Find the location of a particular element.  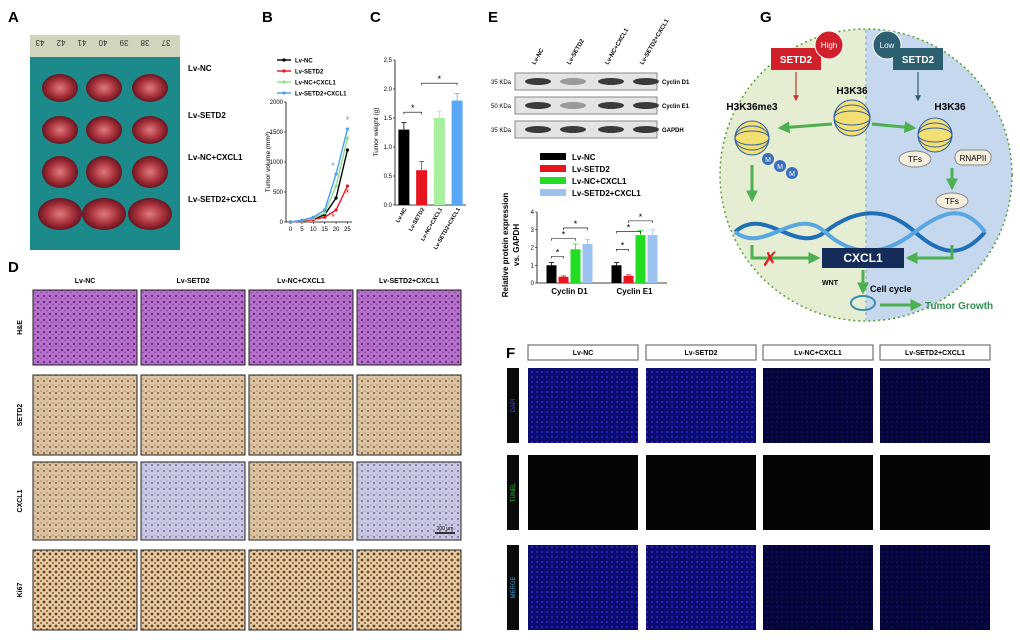

y-tick-label: 2000 is located at coordinates (277, 103).